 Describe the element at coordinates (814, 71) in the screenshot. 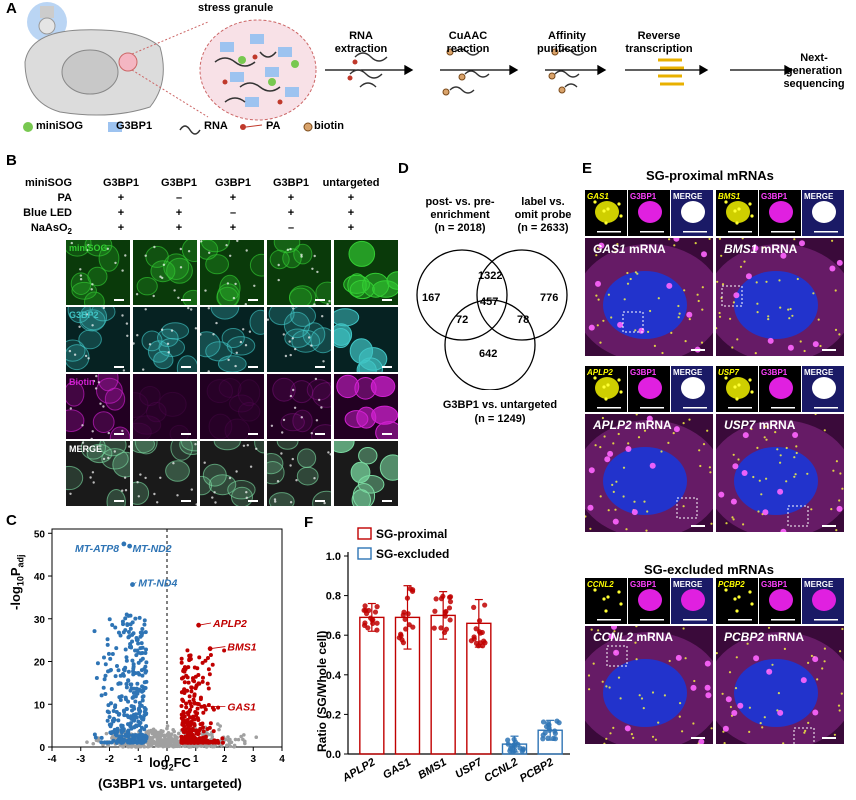

I see `step-5: Next-generation sequencing` at that location.